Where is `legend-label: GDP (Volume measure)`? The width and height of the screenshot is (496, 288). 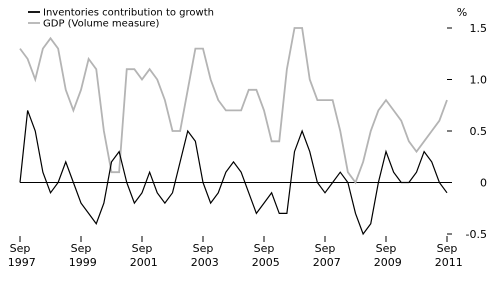 legend-label: GDP (Volume measure) is located at coordinates (101, 24).